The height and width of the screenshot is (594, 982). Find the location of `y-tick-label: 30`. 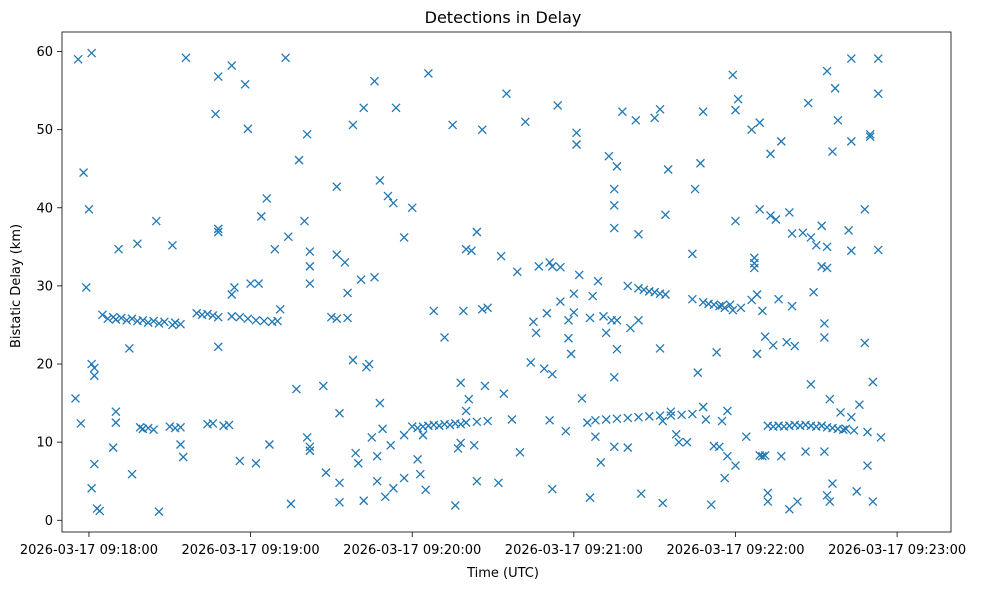

y-tick-label: 30 is located at coordinates (44, 286).